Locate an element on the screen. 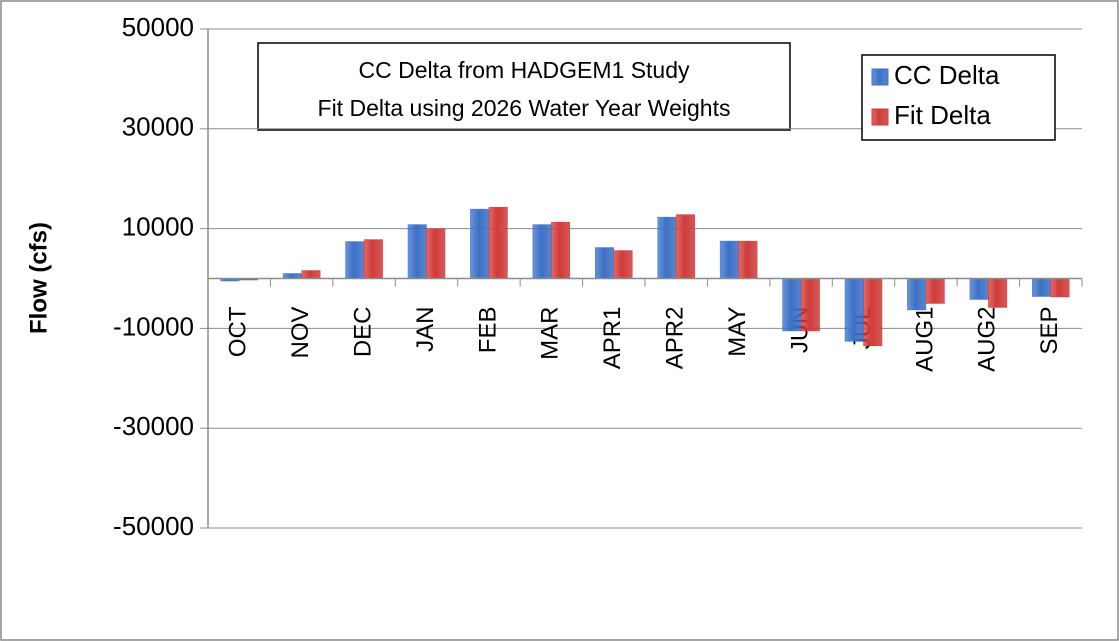 This screenshot has height=641, width=1119. y-tick-label: 50000 is located at coordinates (158, 27).